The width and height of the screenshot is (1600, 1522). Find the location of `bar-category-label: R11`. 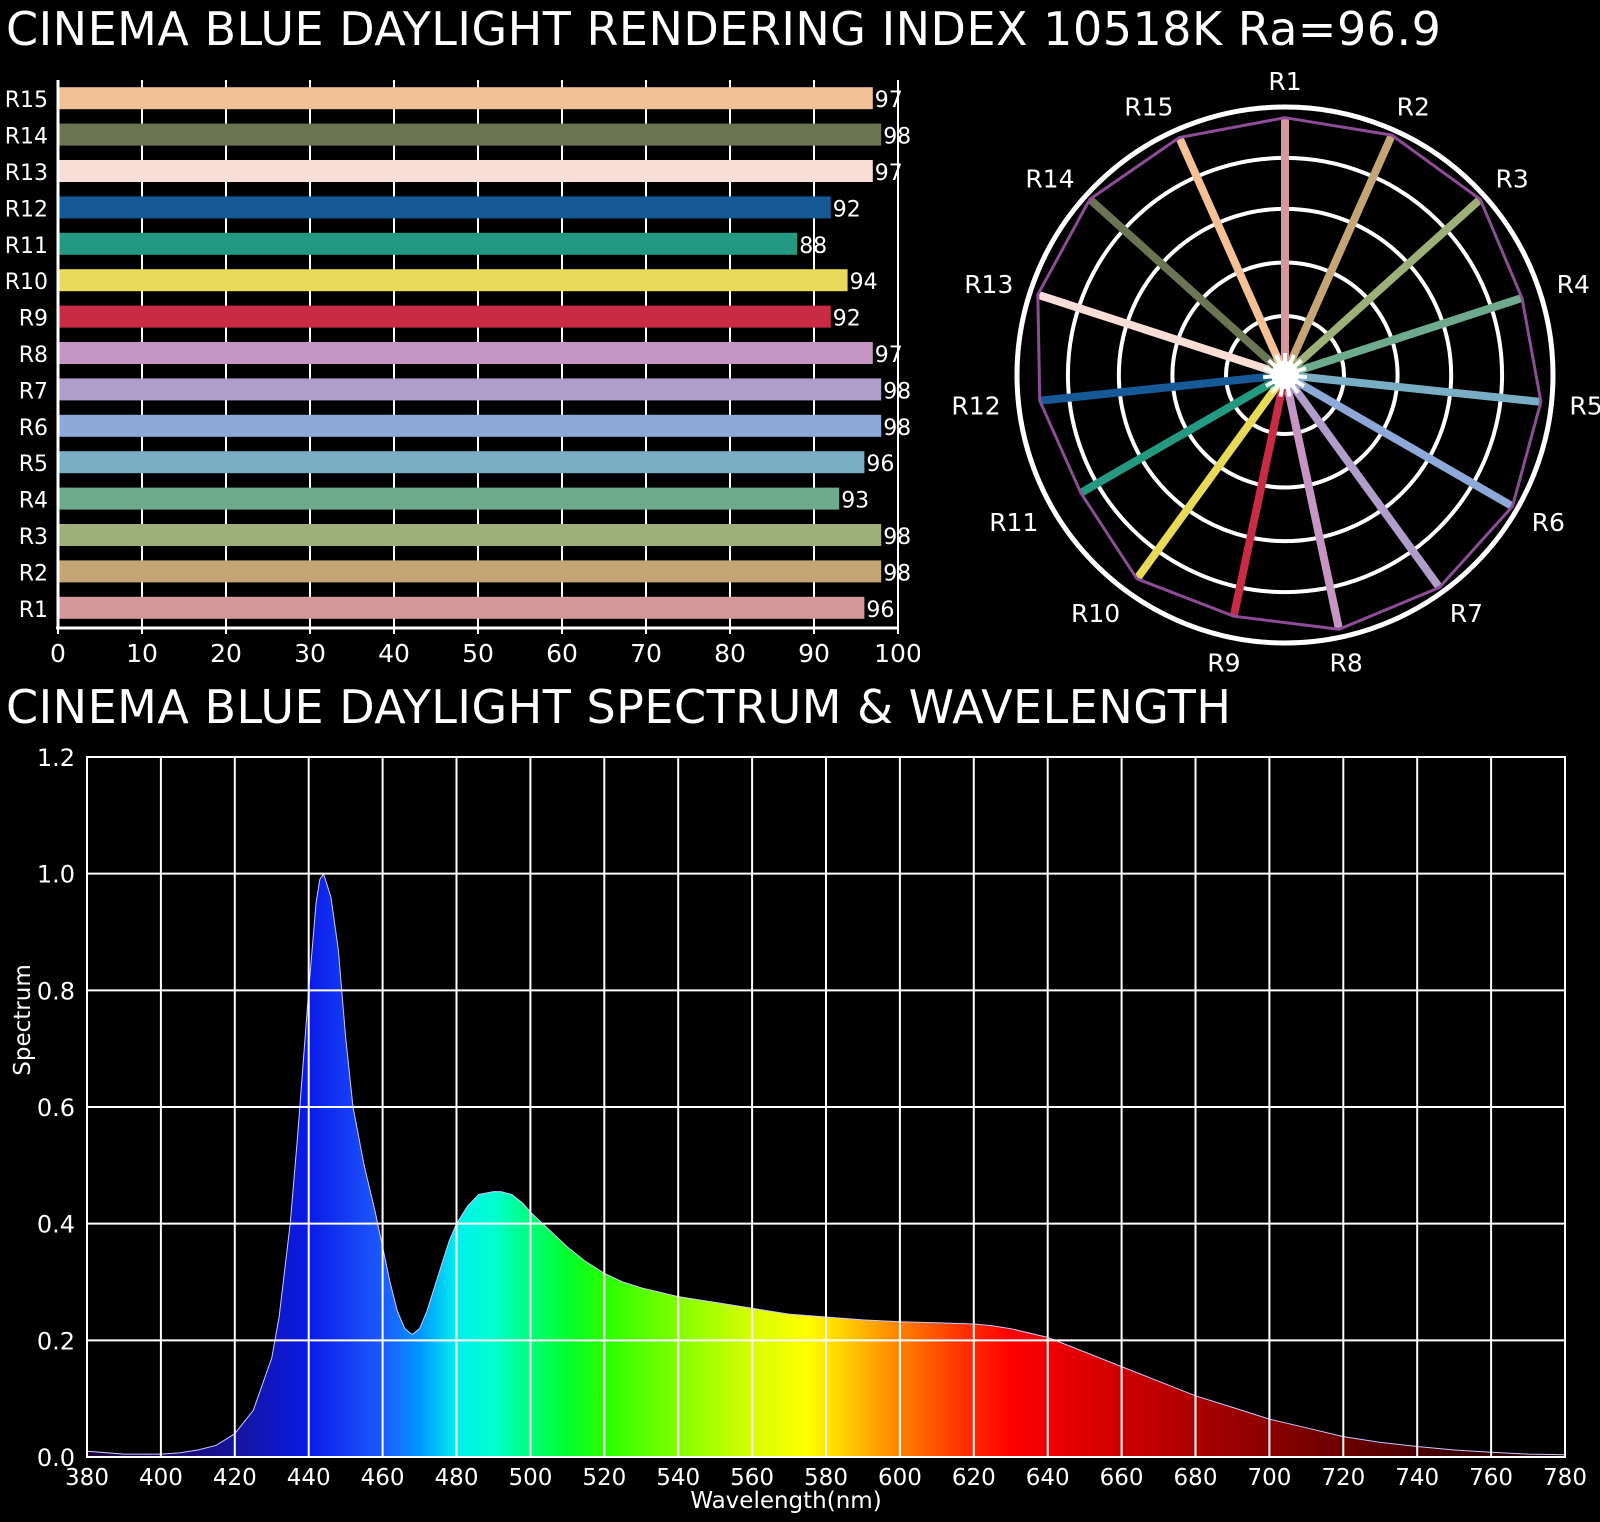

bar-category-label: R11 is located at coordinates (26, 246).